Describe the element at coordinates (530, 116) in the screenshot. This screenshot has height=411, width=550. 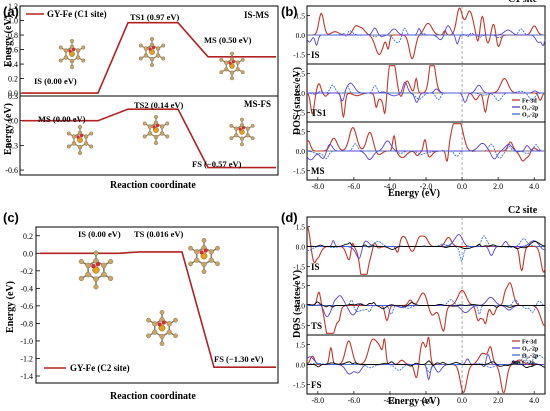
I see `dos-legend-entry: O₂ₑ-2p` at that location.